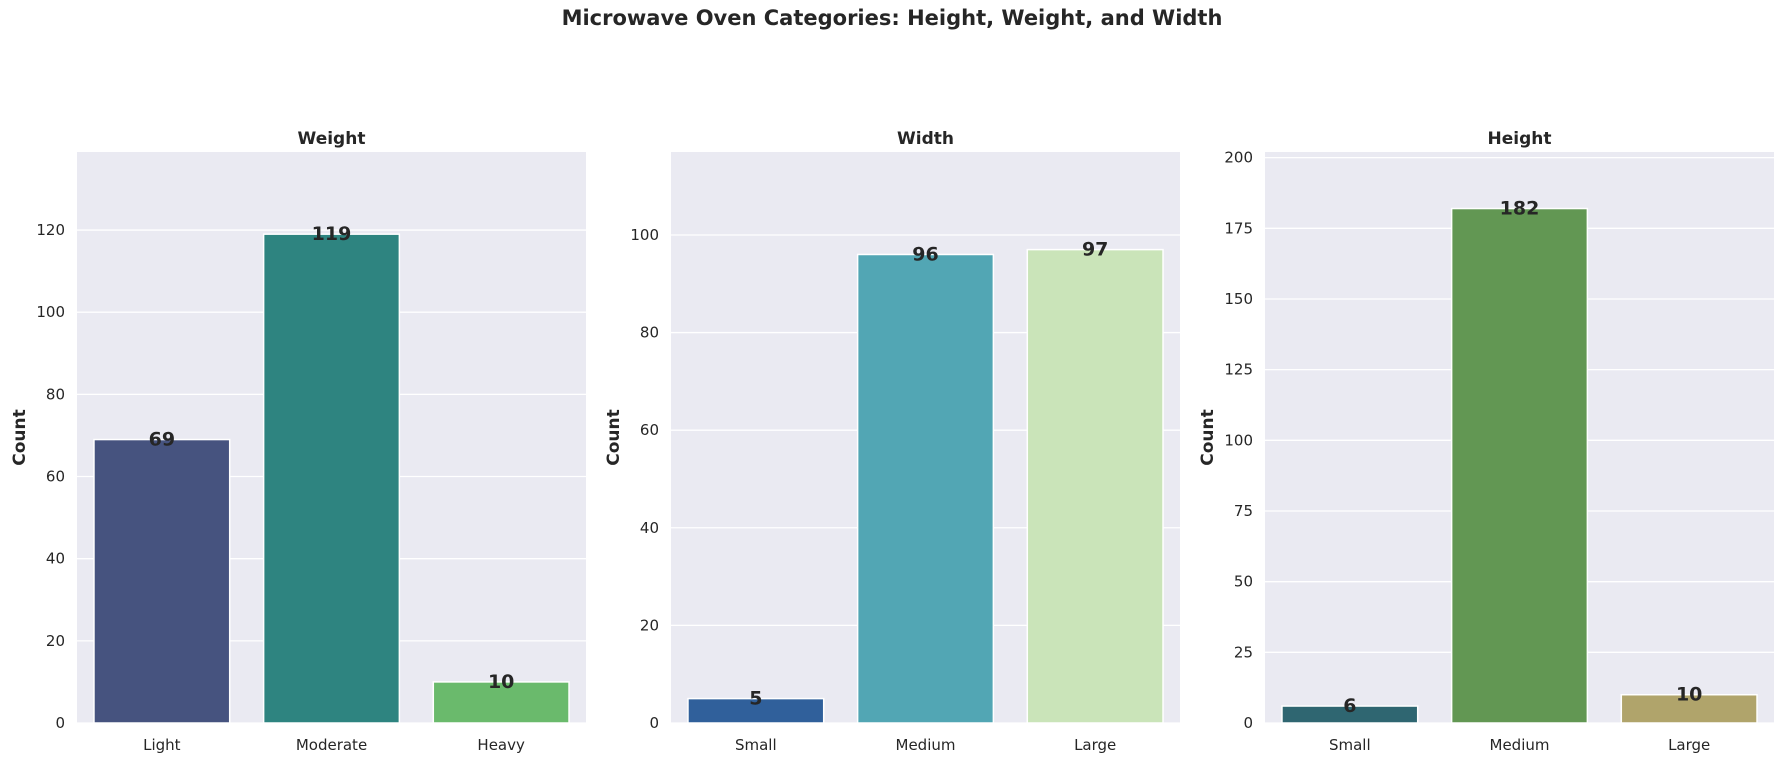 This screenshot has height=761, width=1784. I want to click on chart-title: Width, so click(925, 139).